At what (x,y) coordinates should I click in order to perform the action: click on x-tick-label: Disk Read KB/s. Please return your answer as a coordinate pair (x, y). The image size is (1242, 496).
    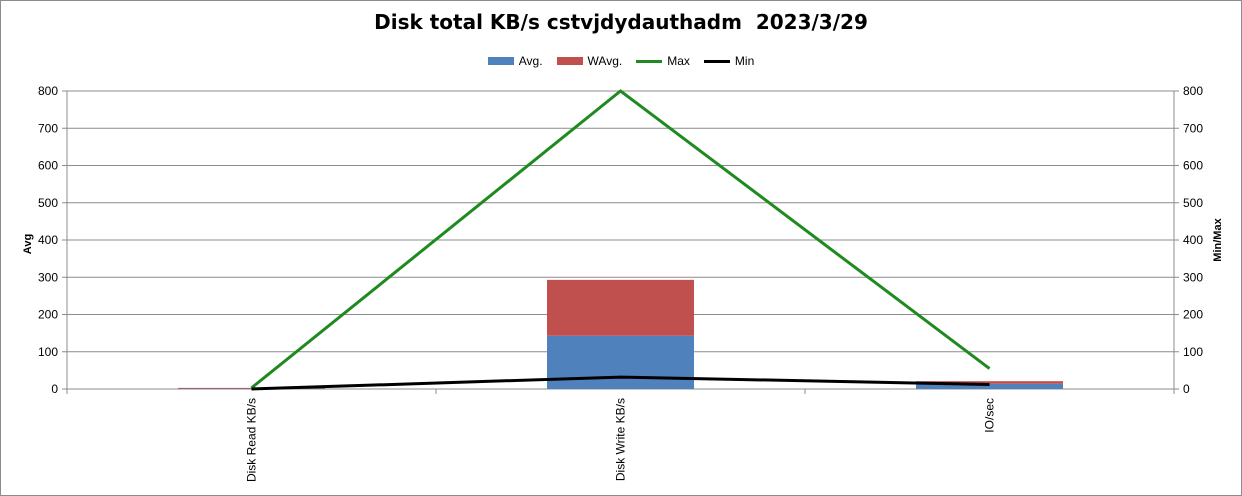
    Looking at the image, I should click on (252, 440).